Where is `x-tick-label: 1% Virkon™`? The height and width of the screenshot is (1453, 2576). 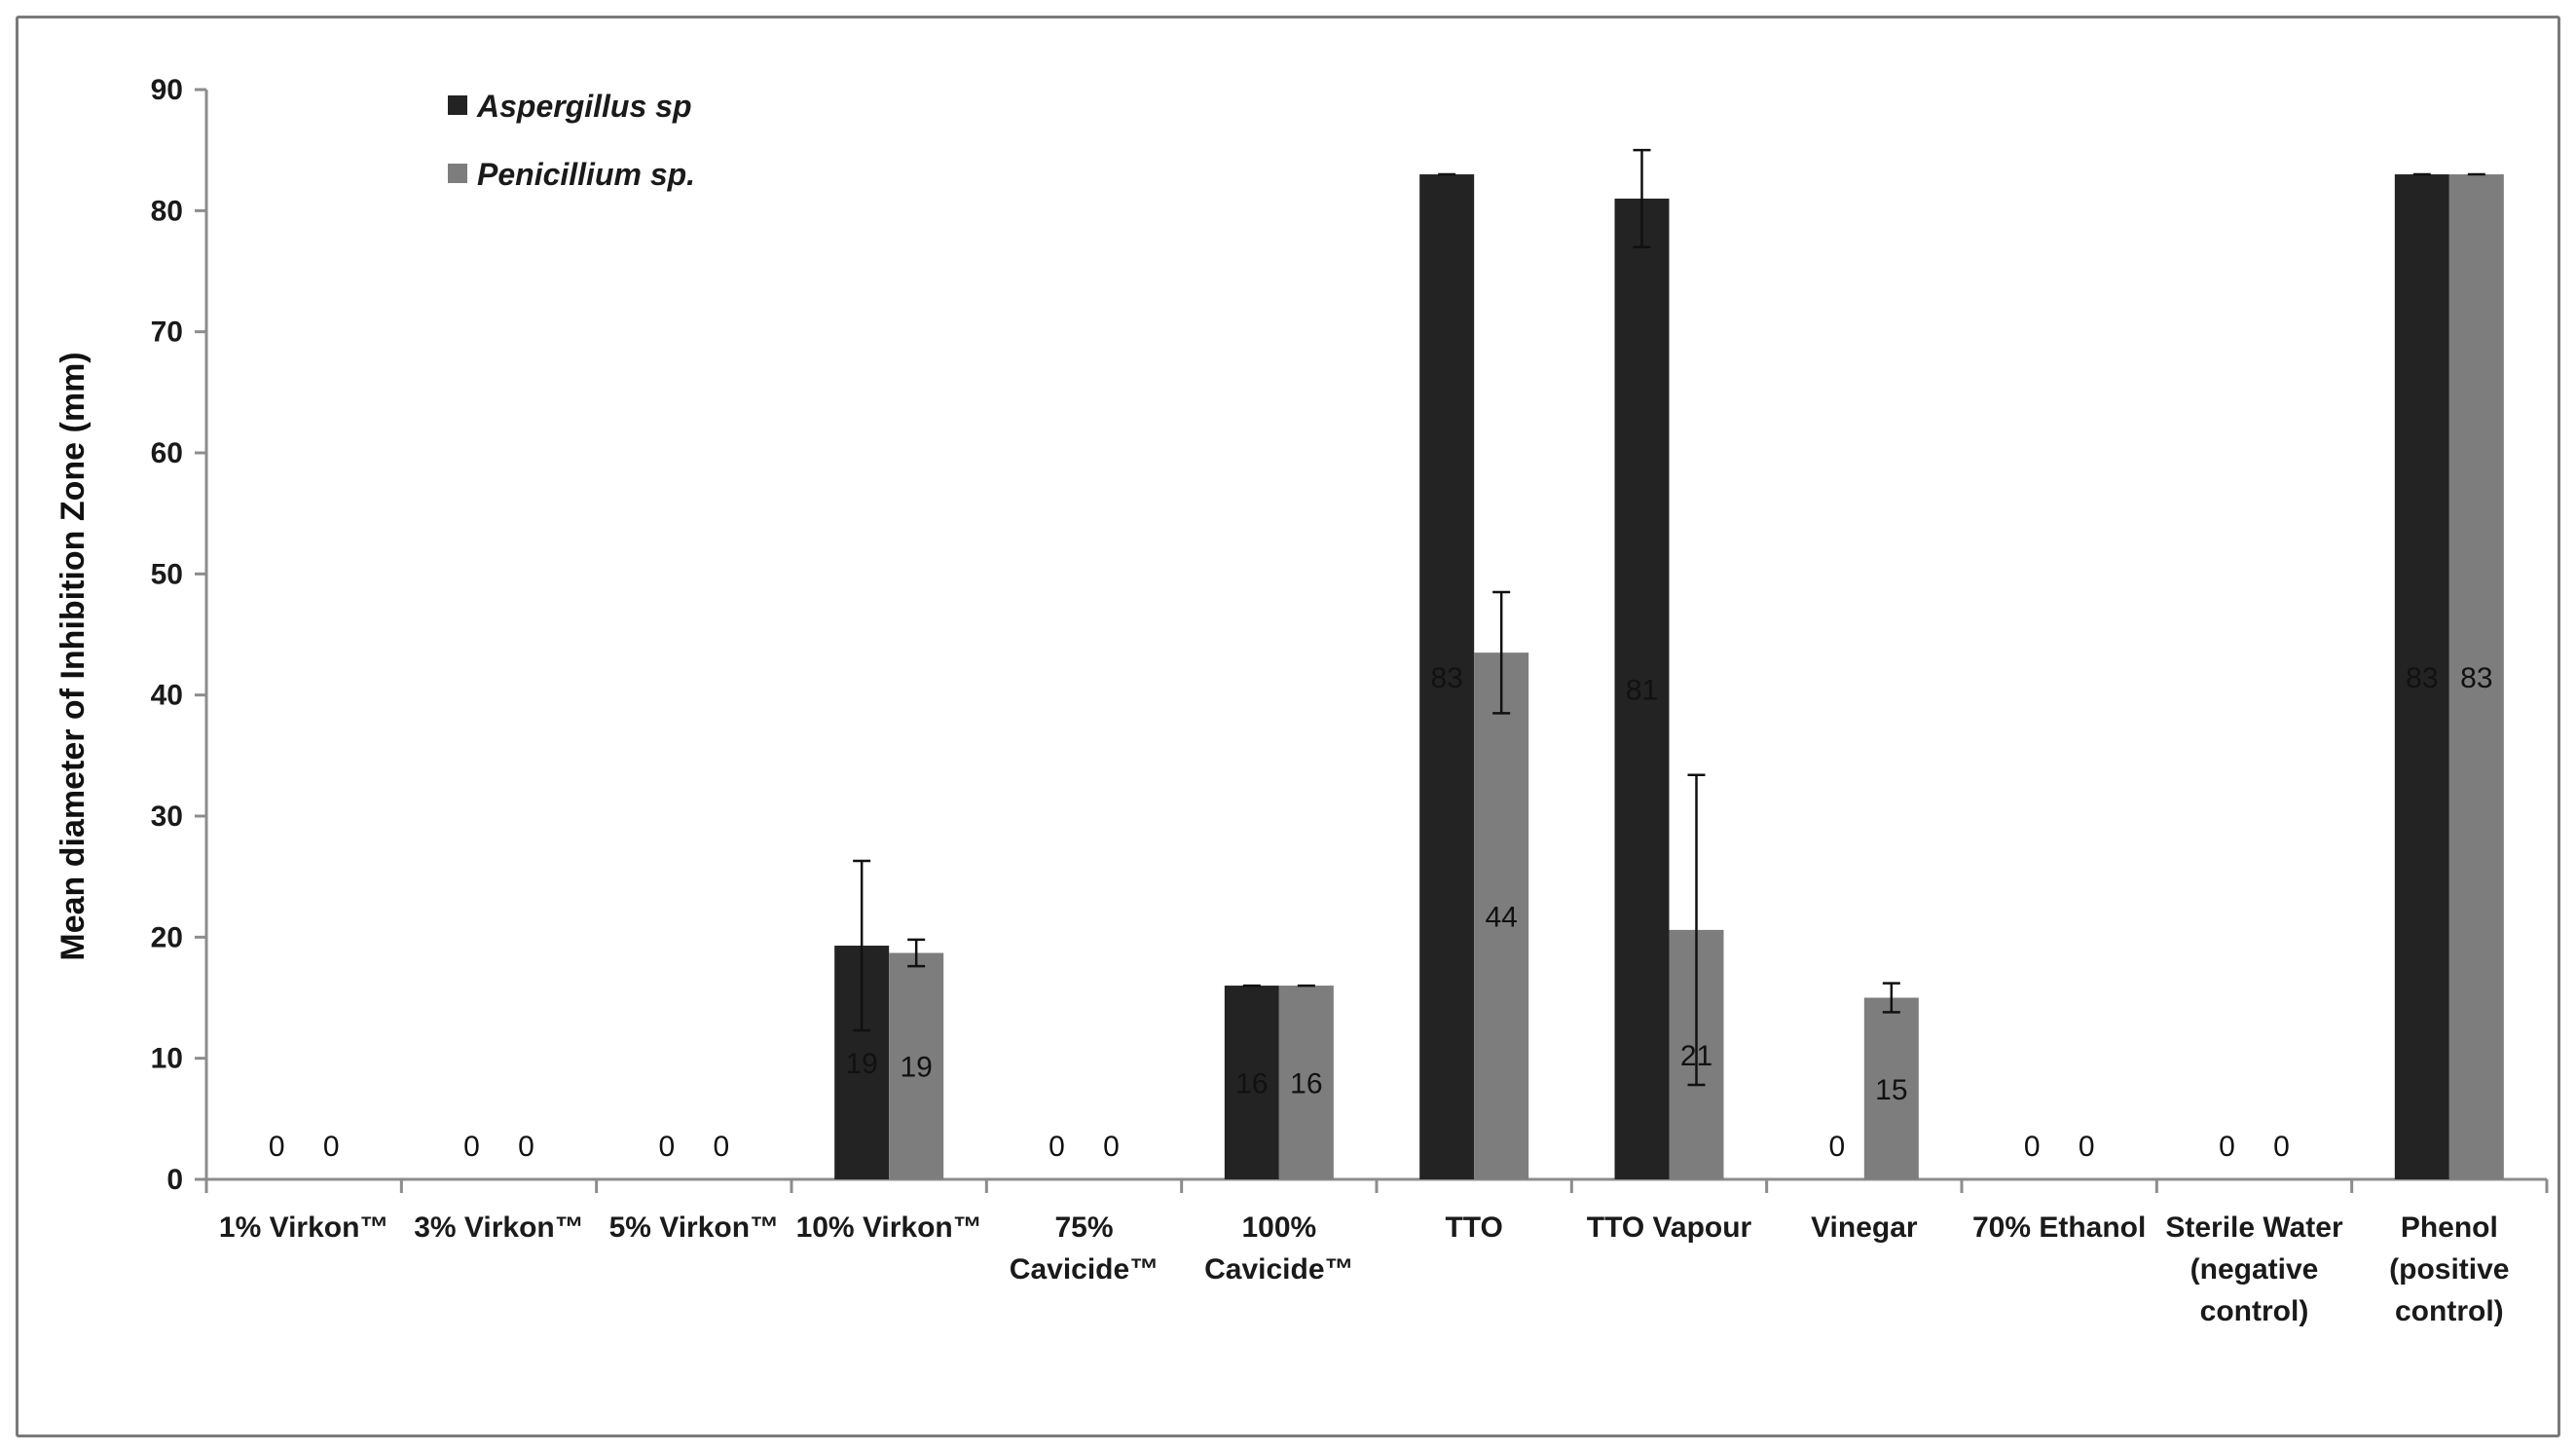
x-tick-label: 1% Virkon™ is located at coordinates (304, 1227).